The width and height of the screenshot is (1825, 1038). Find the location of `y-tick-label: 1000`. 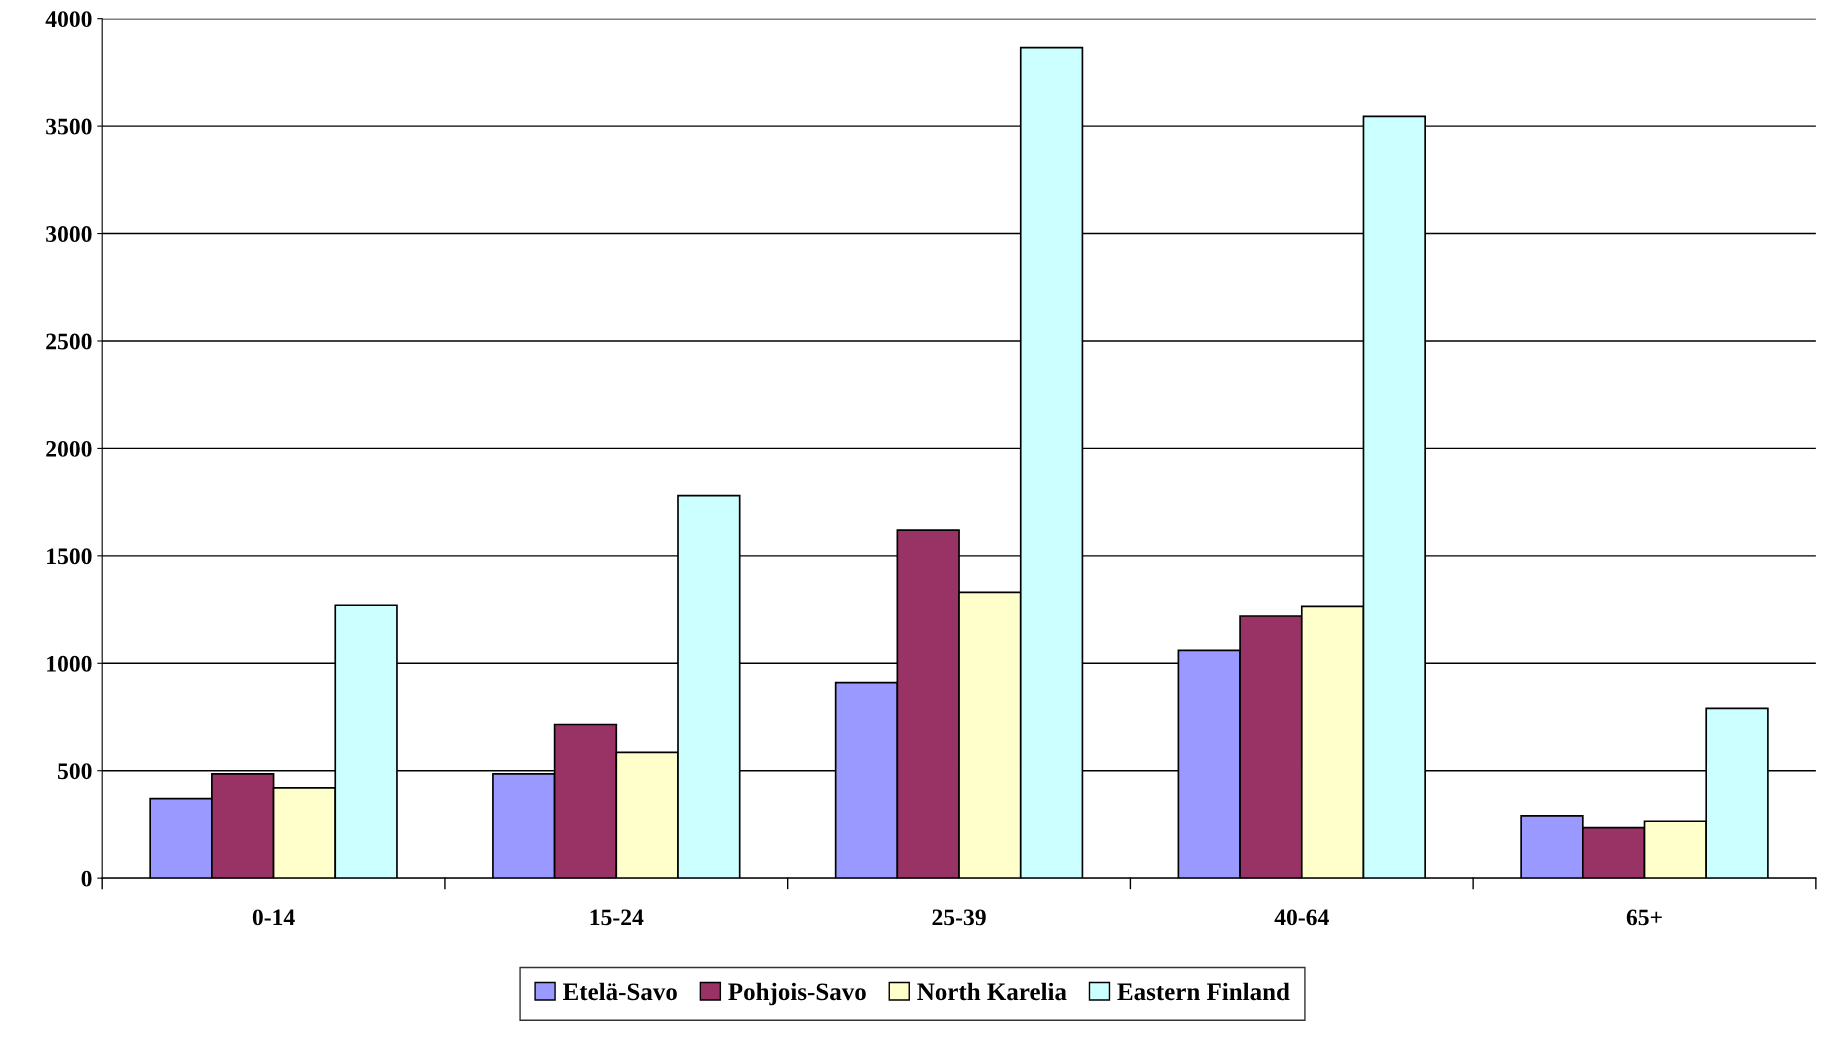

y-tick-label: 1000 is located at coordinates (69, 663).